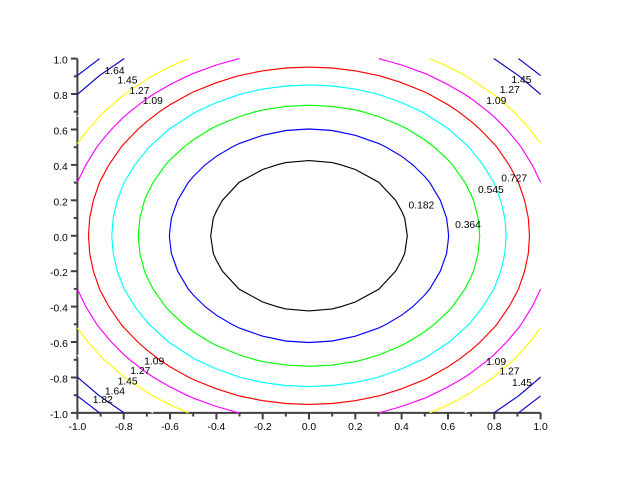 This screenshot has width=618, height=477. What do you see at coordinates (103, 400) in the screenshot?
I see `svg-text: 1.82` at bounding box center [103, 400].